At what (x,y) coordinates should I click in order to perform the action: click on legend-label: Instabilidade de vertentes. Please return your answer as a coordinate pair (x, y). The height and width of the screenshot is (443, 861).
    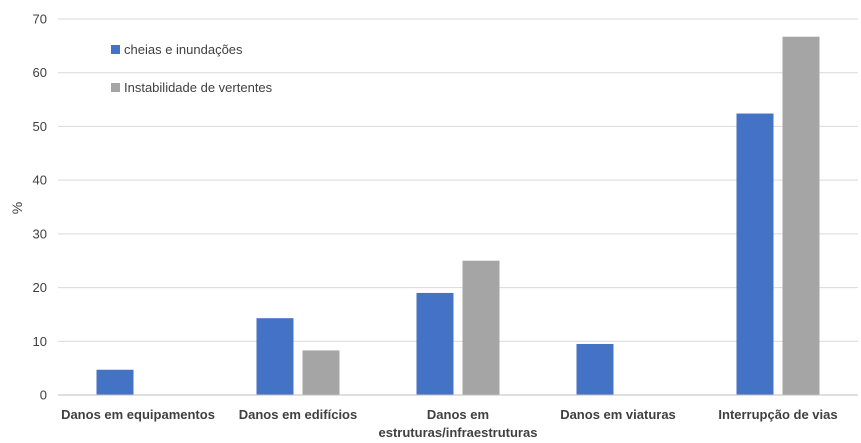
    Looking at the image, I should click on (198, 87).